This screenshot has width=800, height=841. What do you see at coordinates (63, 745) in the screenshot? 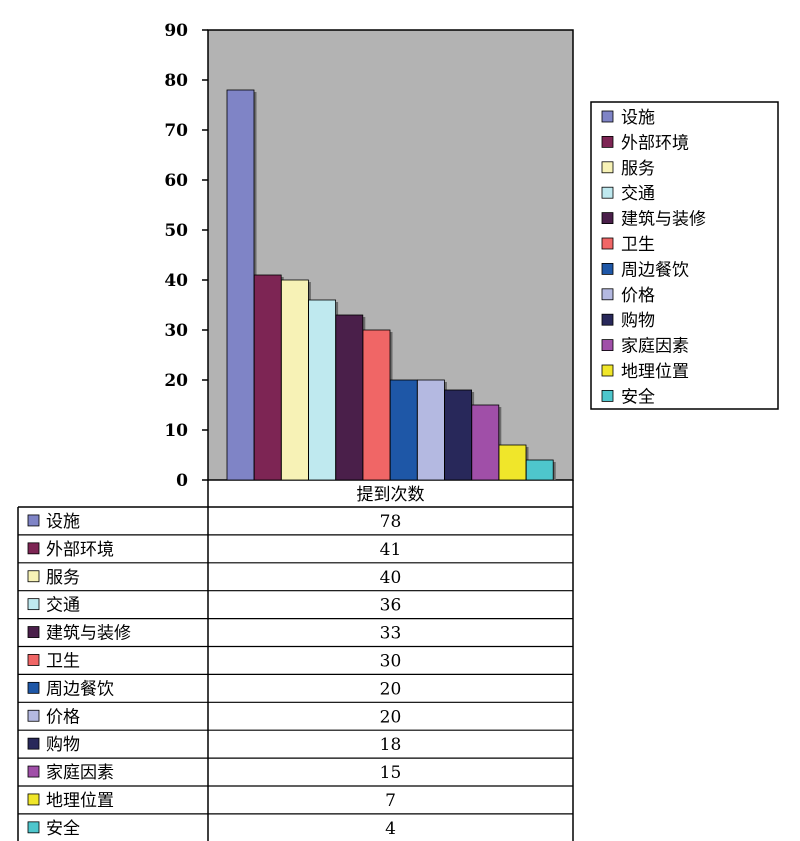
I see `table-row-category: 购物` at bounding box center [63, 745].